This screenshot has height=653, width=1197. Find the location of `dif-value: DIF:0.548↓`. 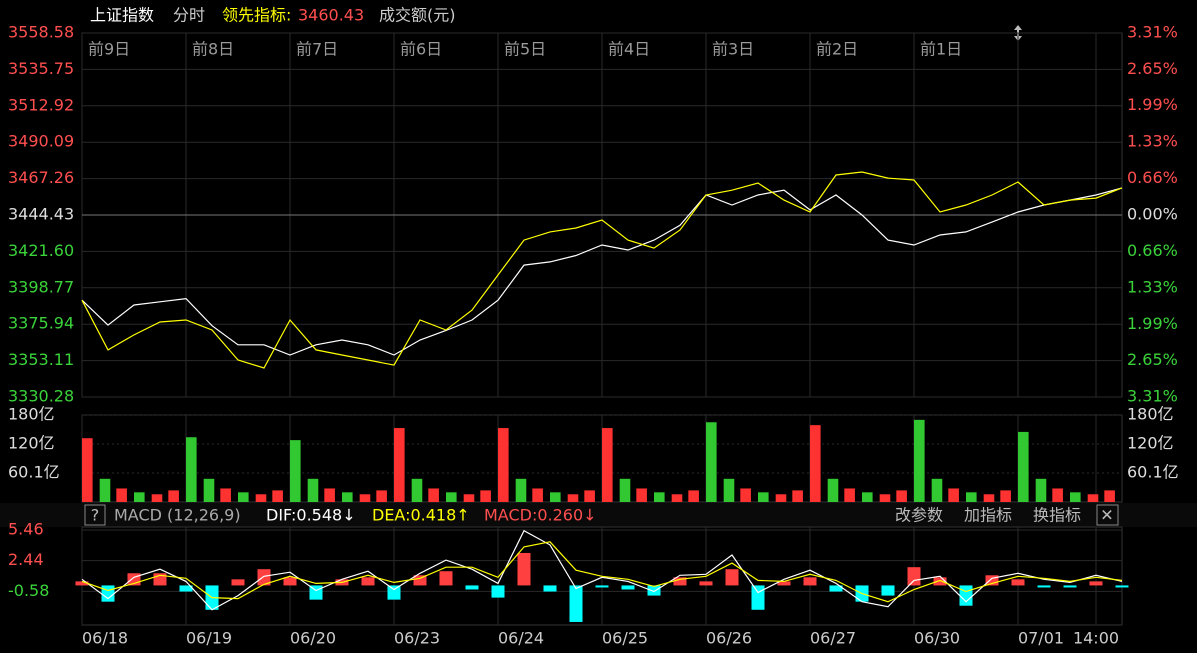

dif-value: DIF:0.548↓ is located at coordinates (311, 515).